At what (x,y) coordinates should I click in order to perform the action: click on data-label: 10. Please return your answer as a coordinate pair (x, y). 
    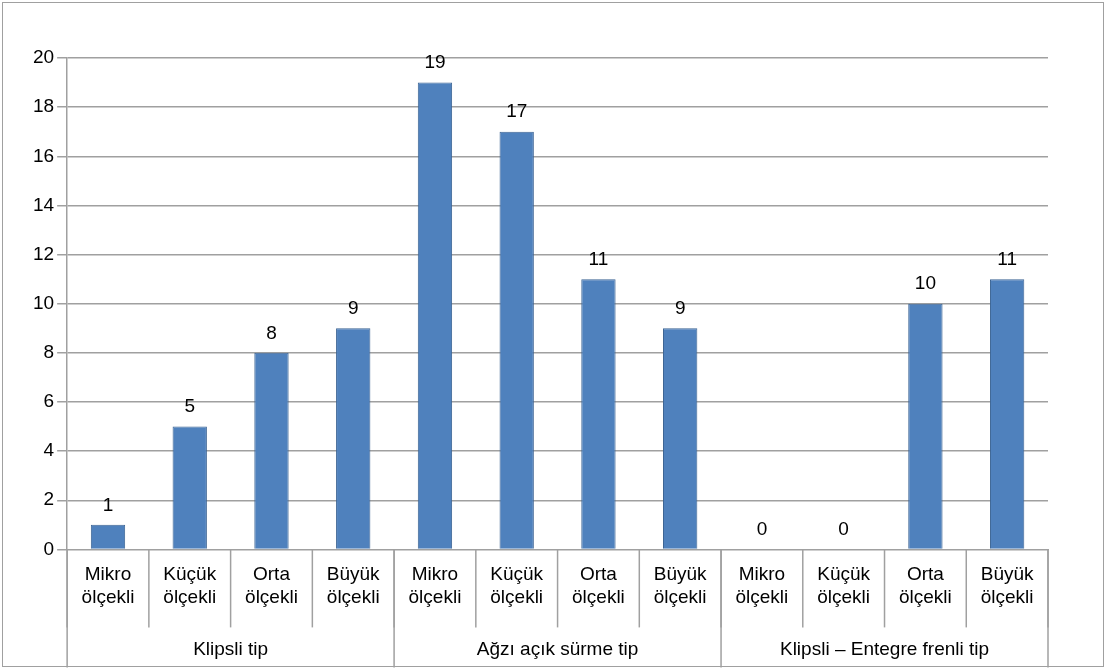
    Looking at the image, I should click on (925, 283).